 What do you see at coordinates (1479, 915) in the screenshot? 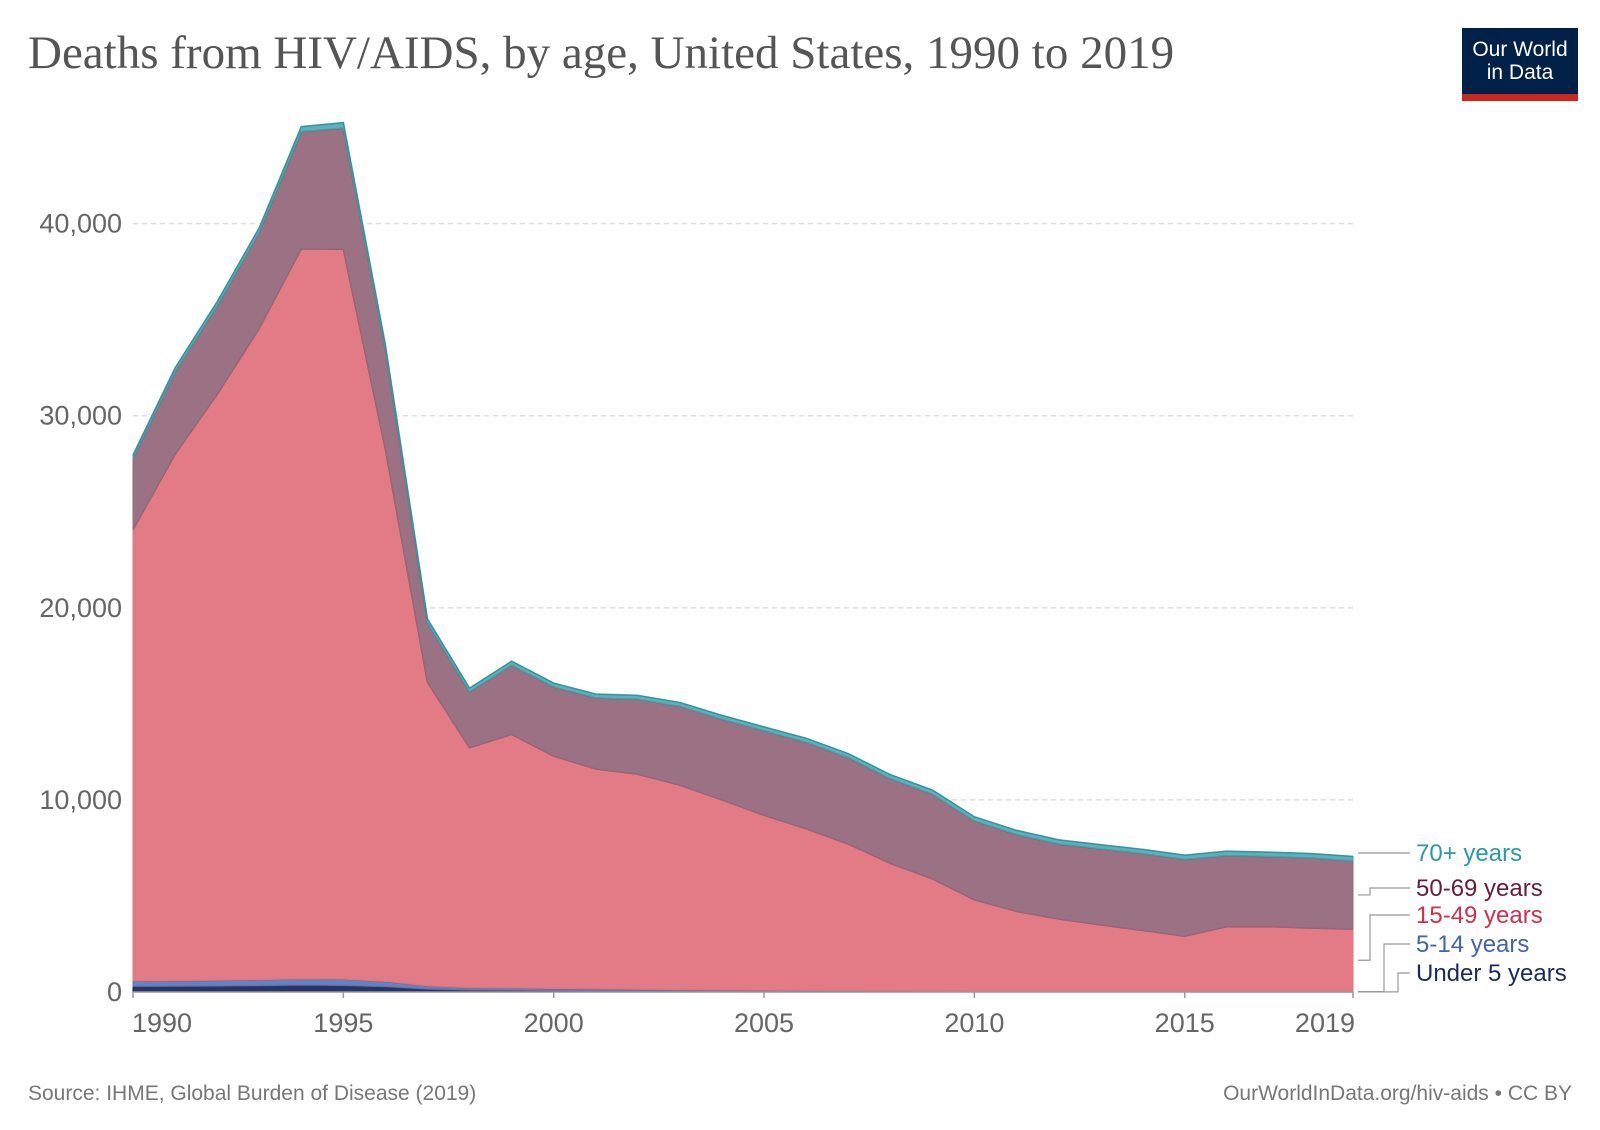
I see `legend-label-15-49-years: 15-49 years` at bounding box center [1479, 915].